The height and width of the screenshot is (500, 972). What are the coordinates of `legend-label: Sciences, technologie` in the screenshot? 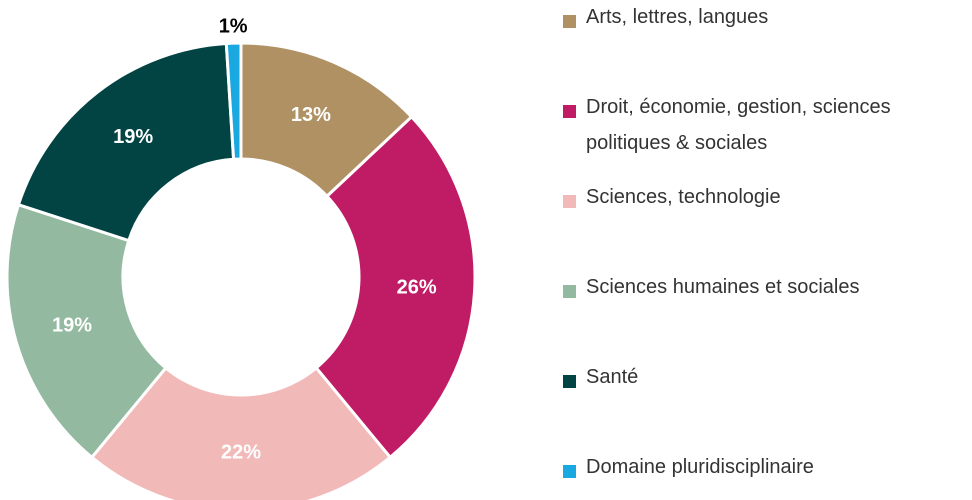 It's located at (683, 197).